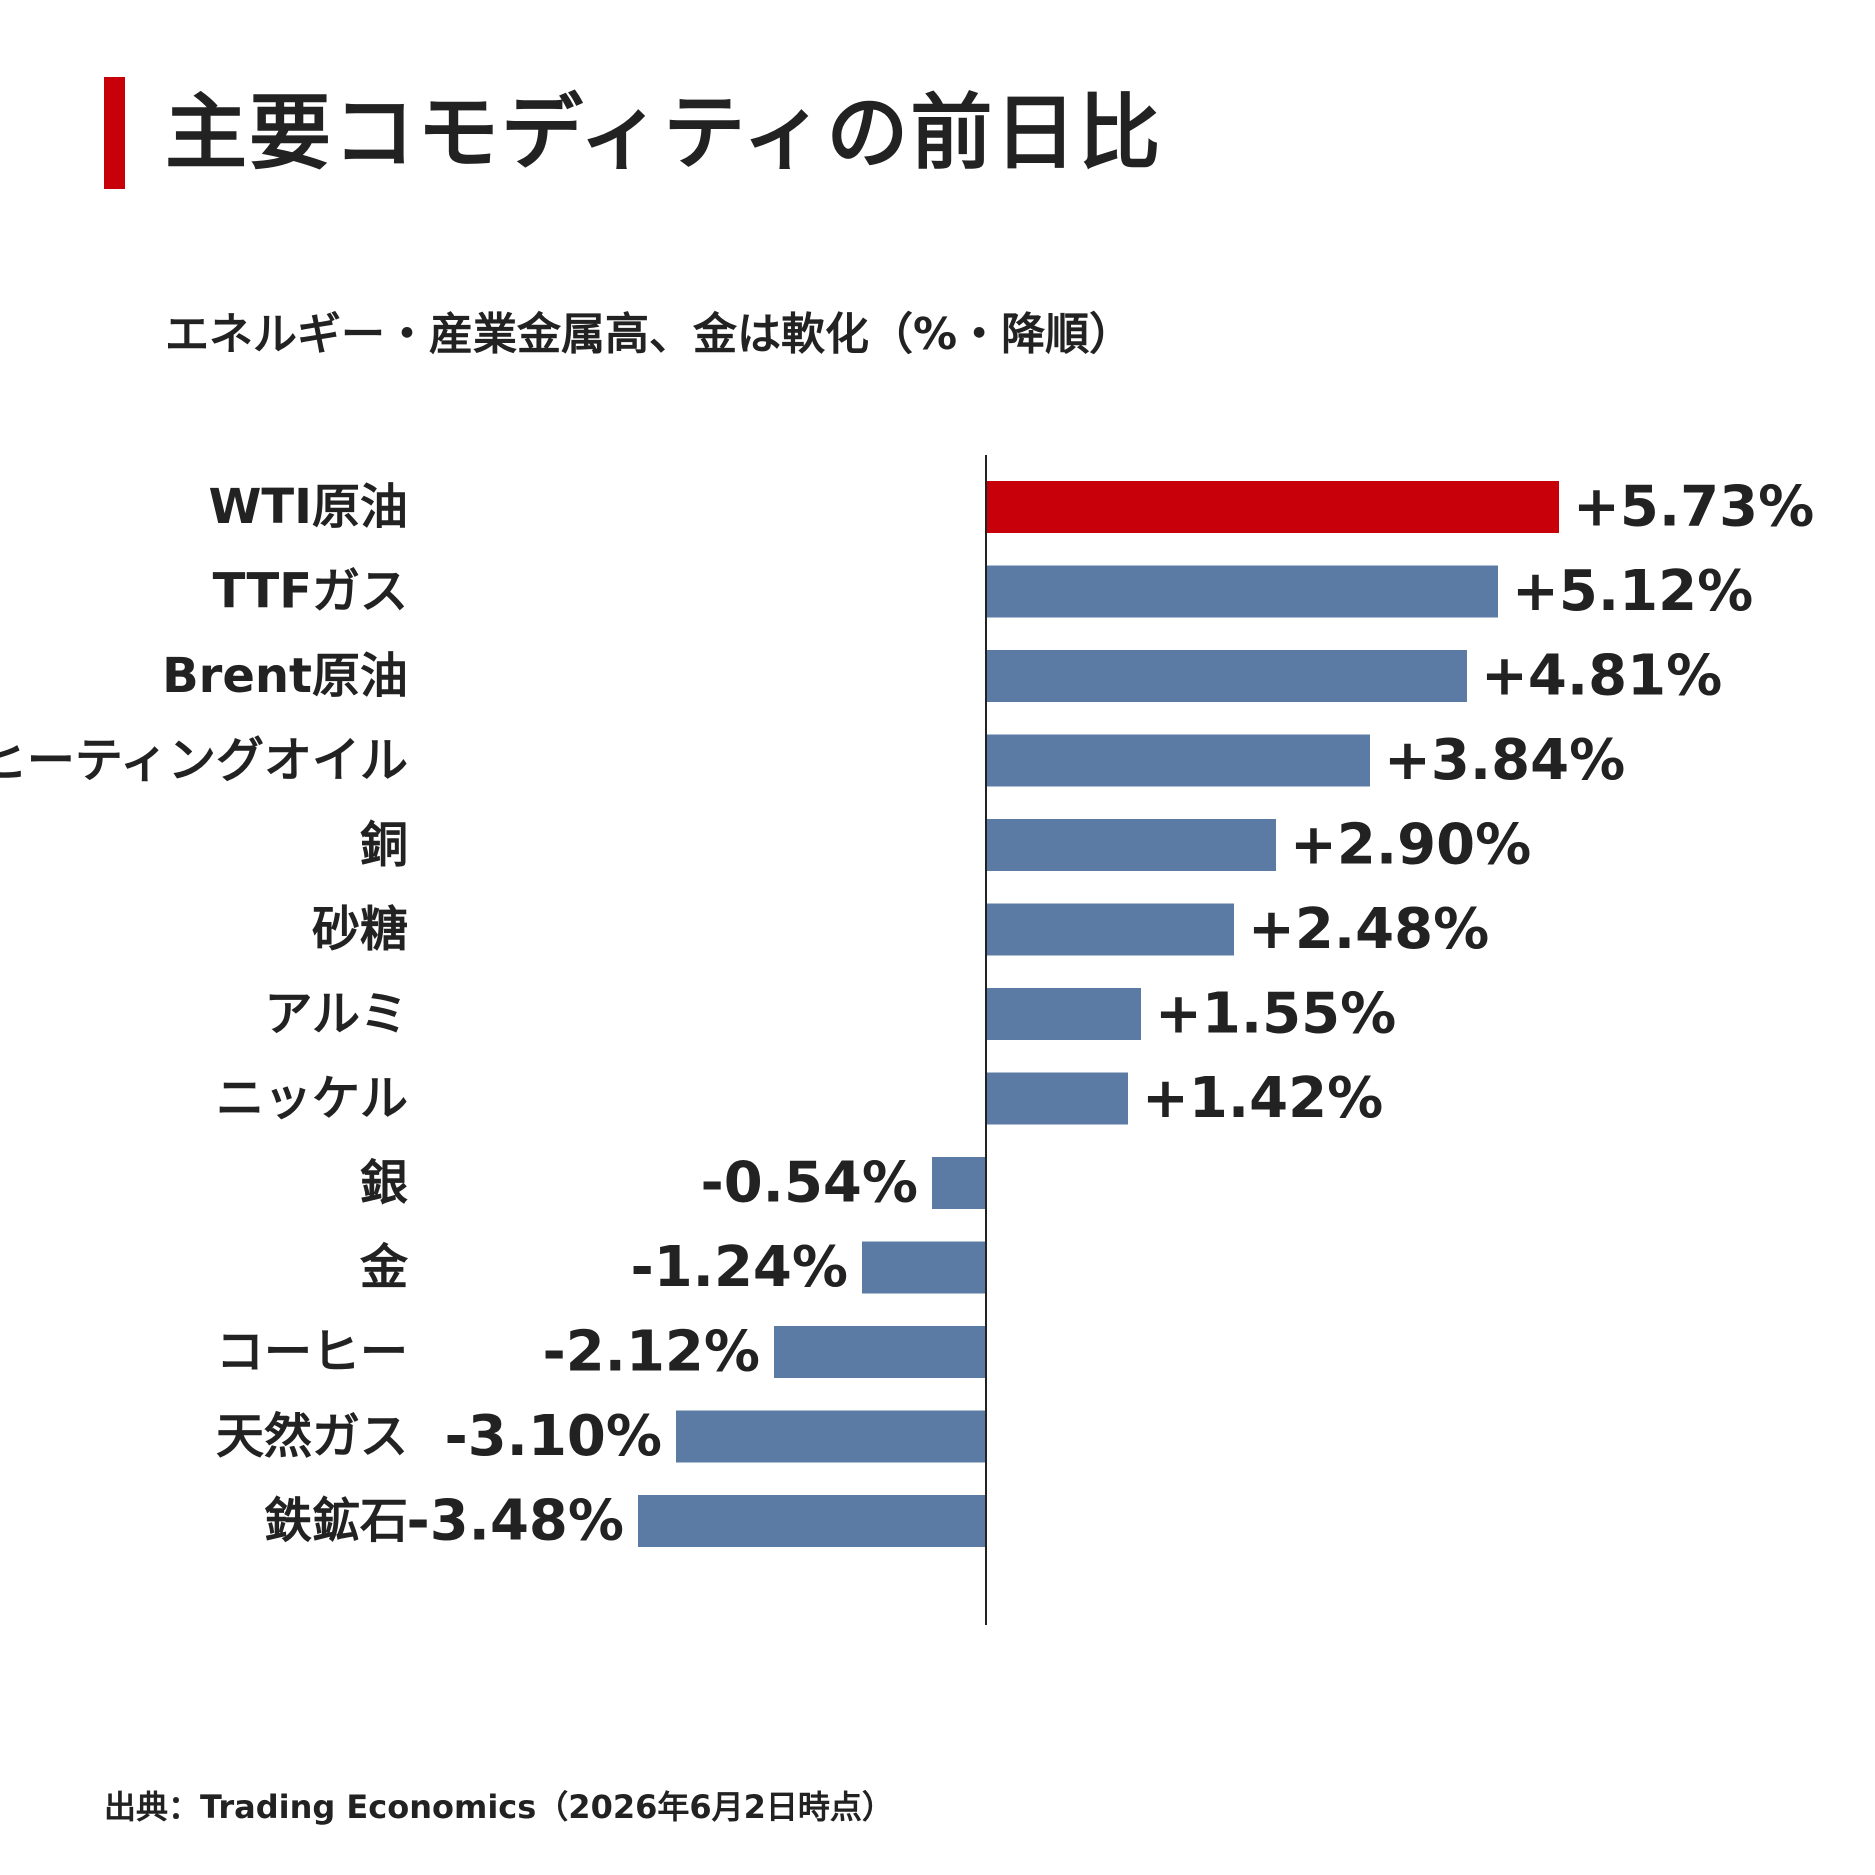  I want to click on value-label: -2.12%, so click(651, 1352).